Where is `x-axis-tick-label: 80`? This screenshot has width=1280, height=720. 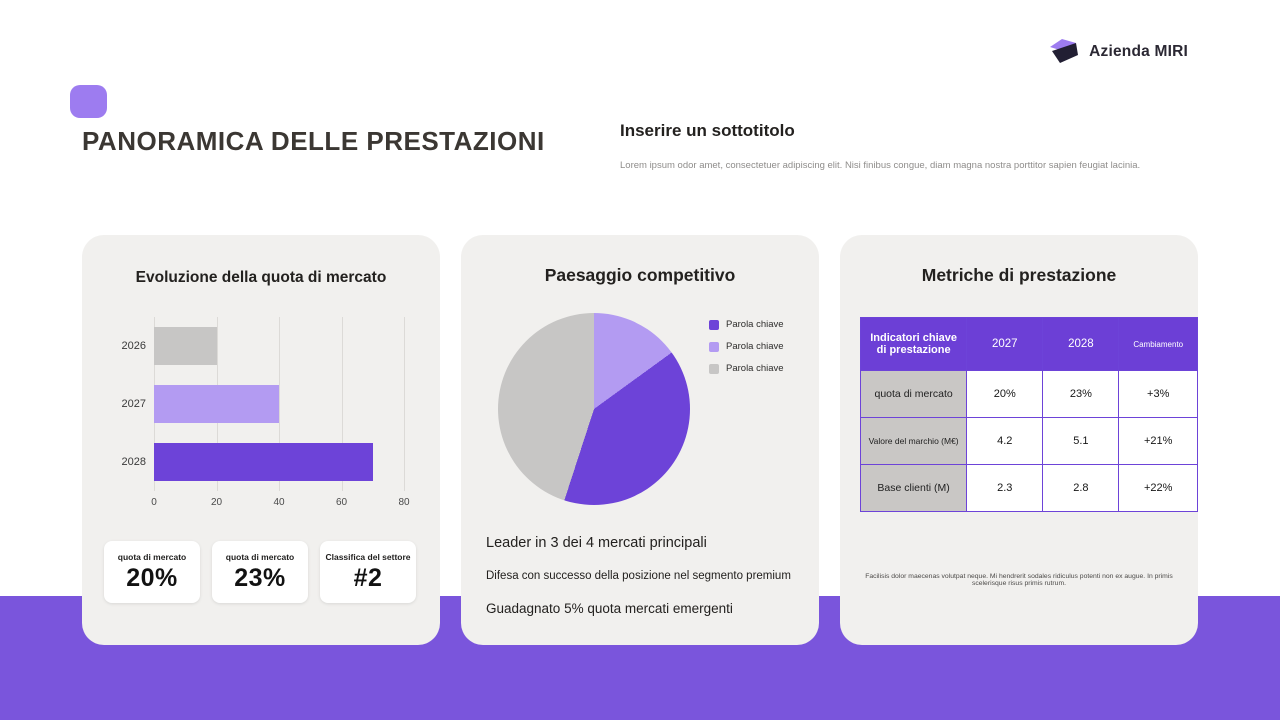
x-axis-tick-label: 80 is located at coordinates (404, 502).